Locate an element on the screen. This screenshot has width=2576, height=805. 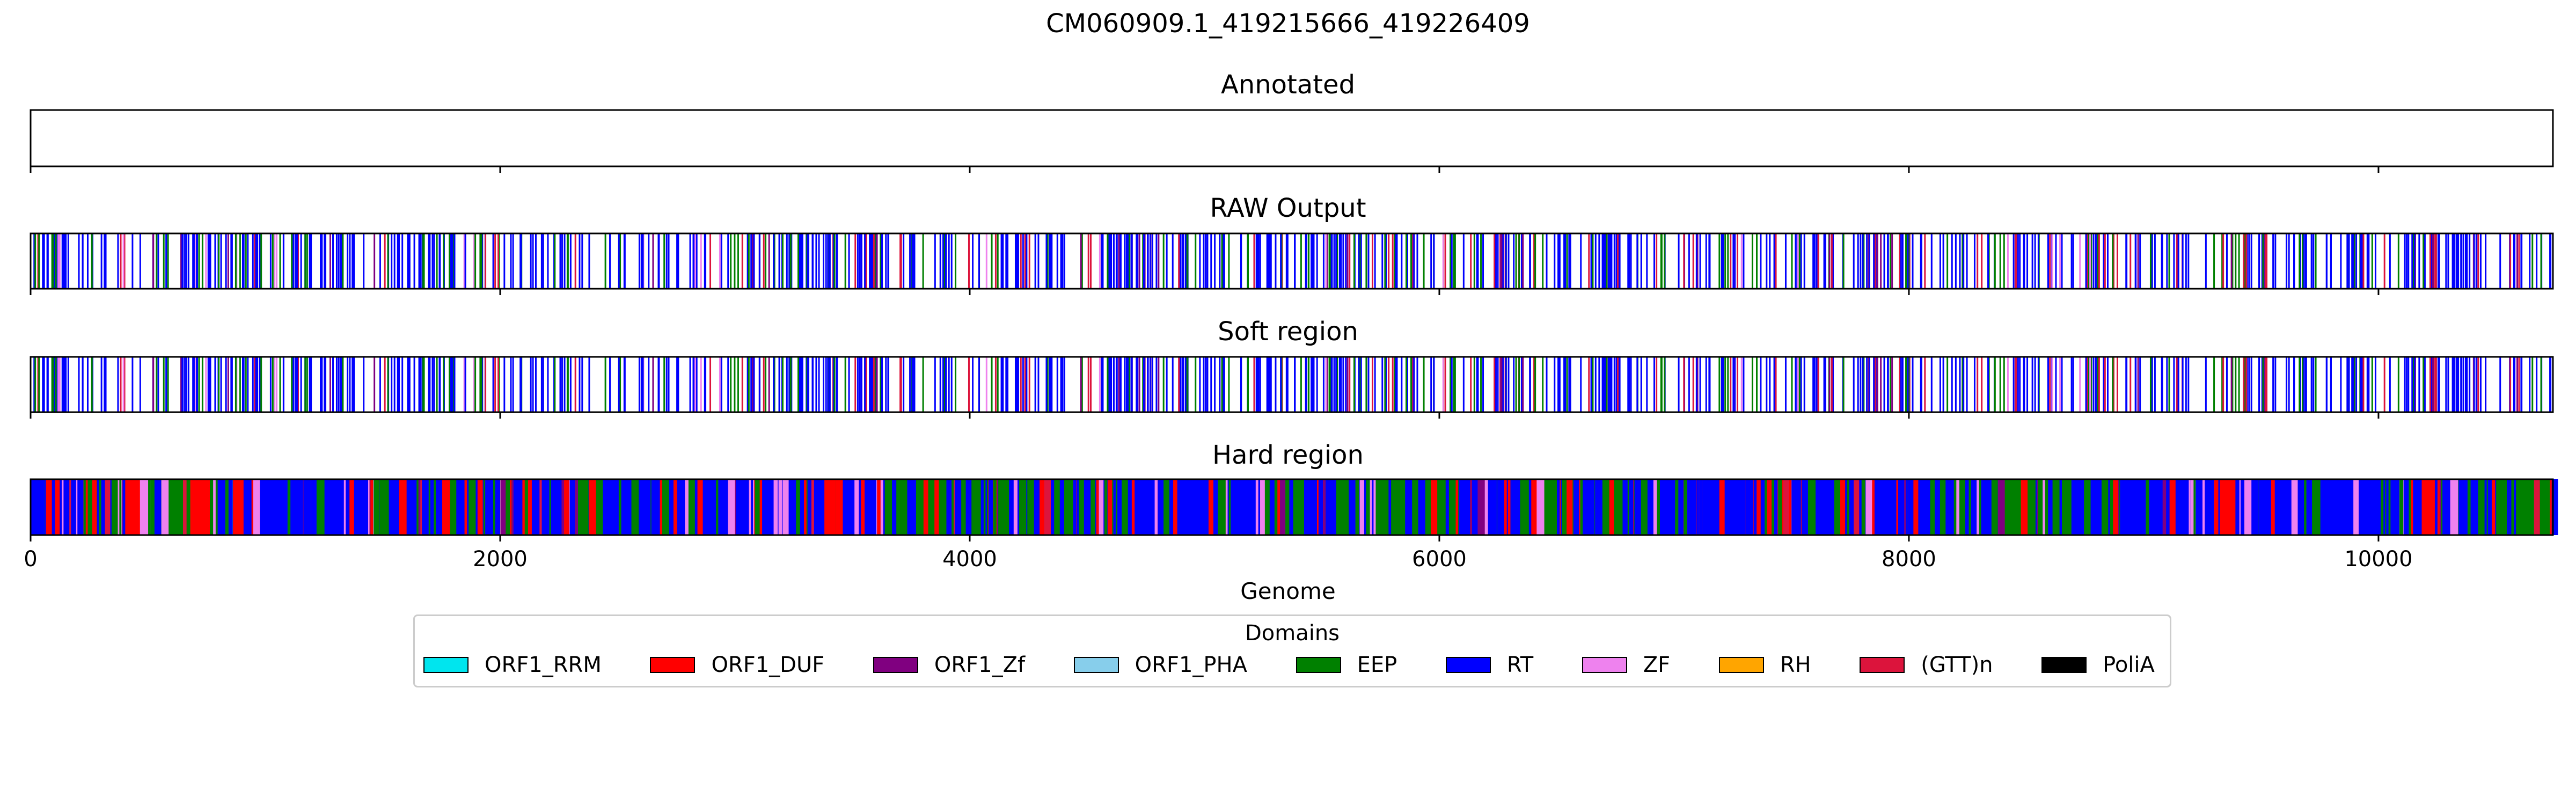
chart-title: CM060909.1_419215666_419226409 is located at coordinates (1288, 24).